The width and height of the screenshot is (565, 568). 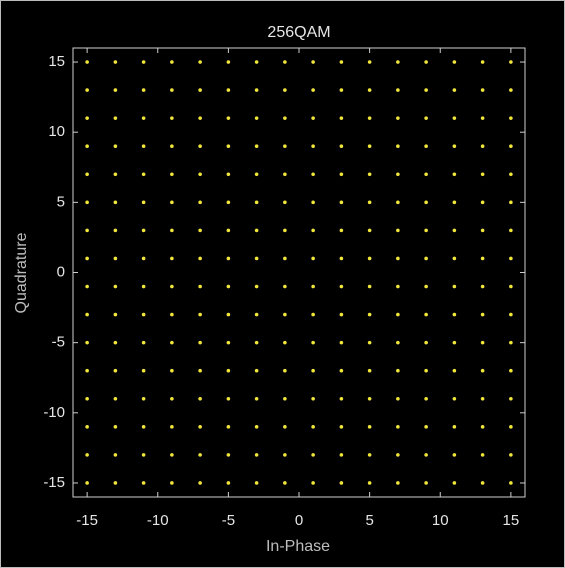 I want to click on y-tick-label: 0, so click(x=61, y=271).